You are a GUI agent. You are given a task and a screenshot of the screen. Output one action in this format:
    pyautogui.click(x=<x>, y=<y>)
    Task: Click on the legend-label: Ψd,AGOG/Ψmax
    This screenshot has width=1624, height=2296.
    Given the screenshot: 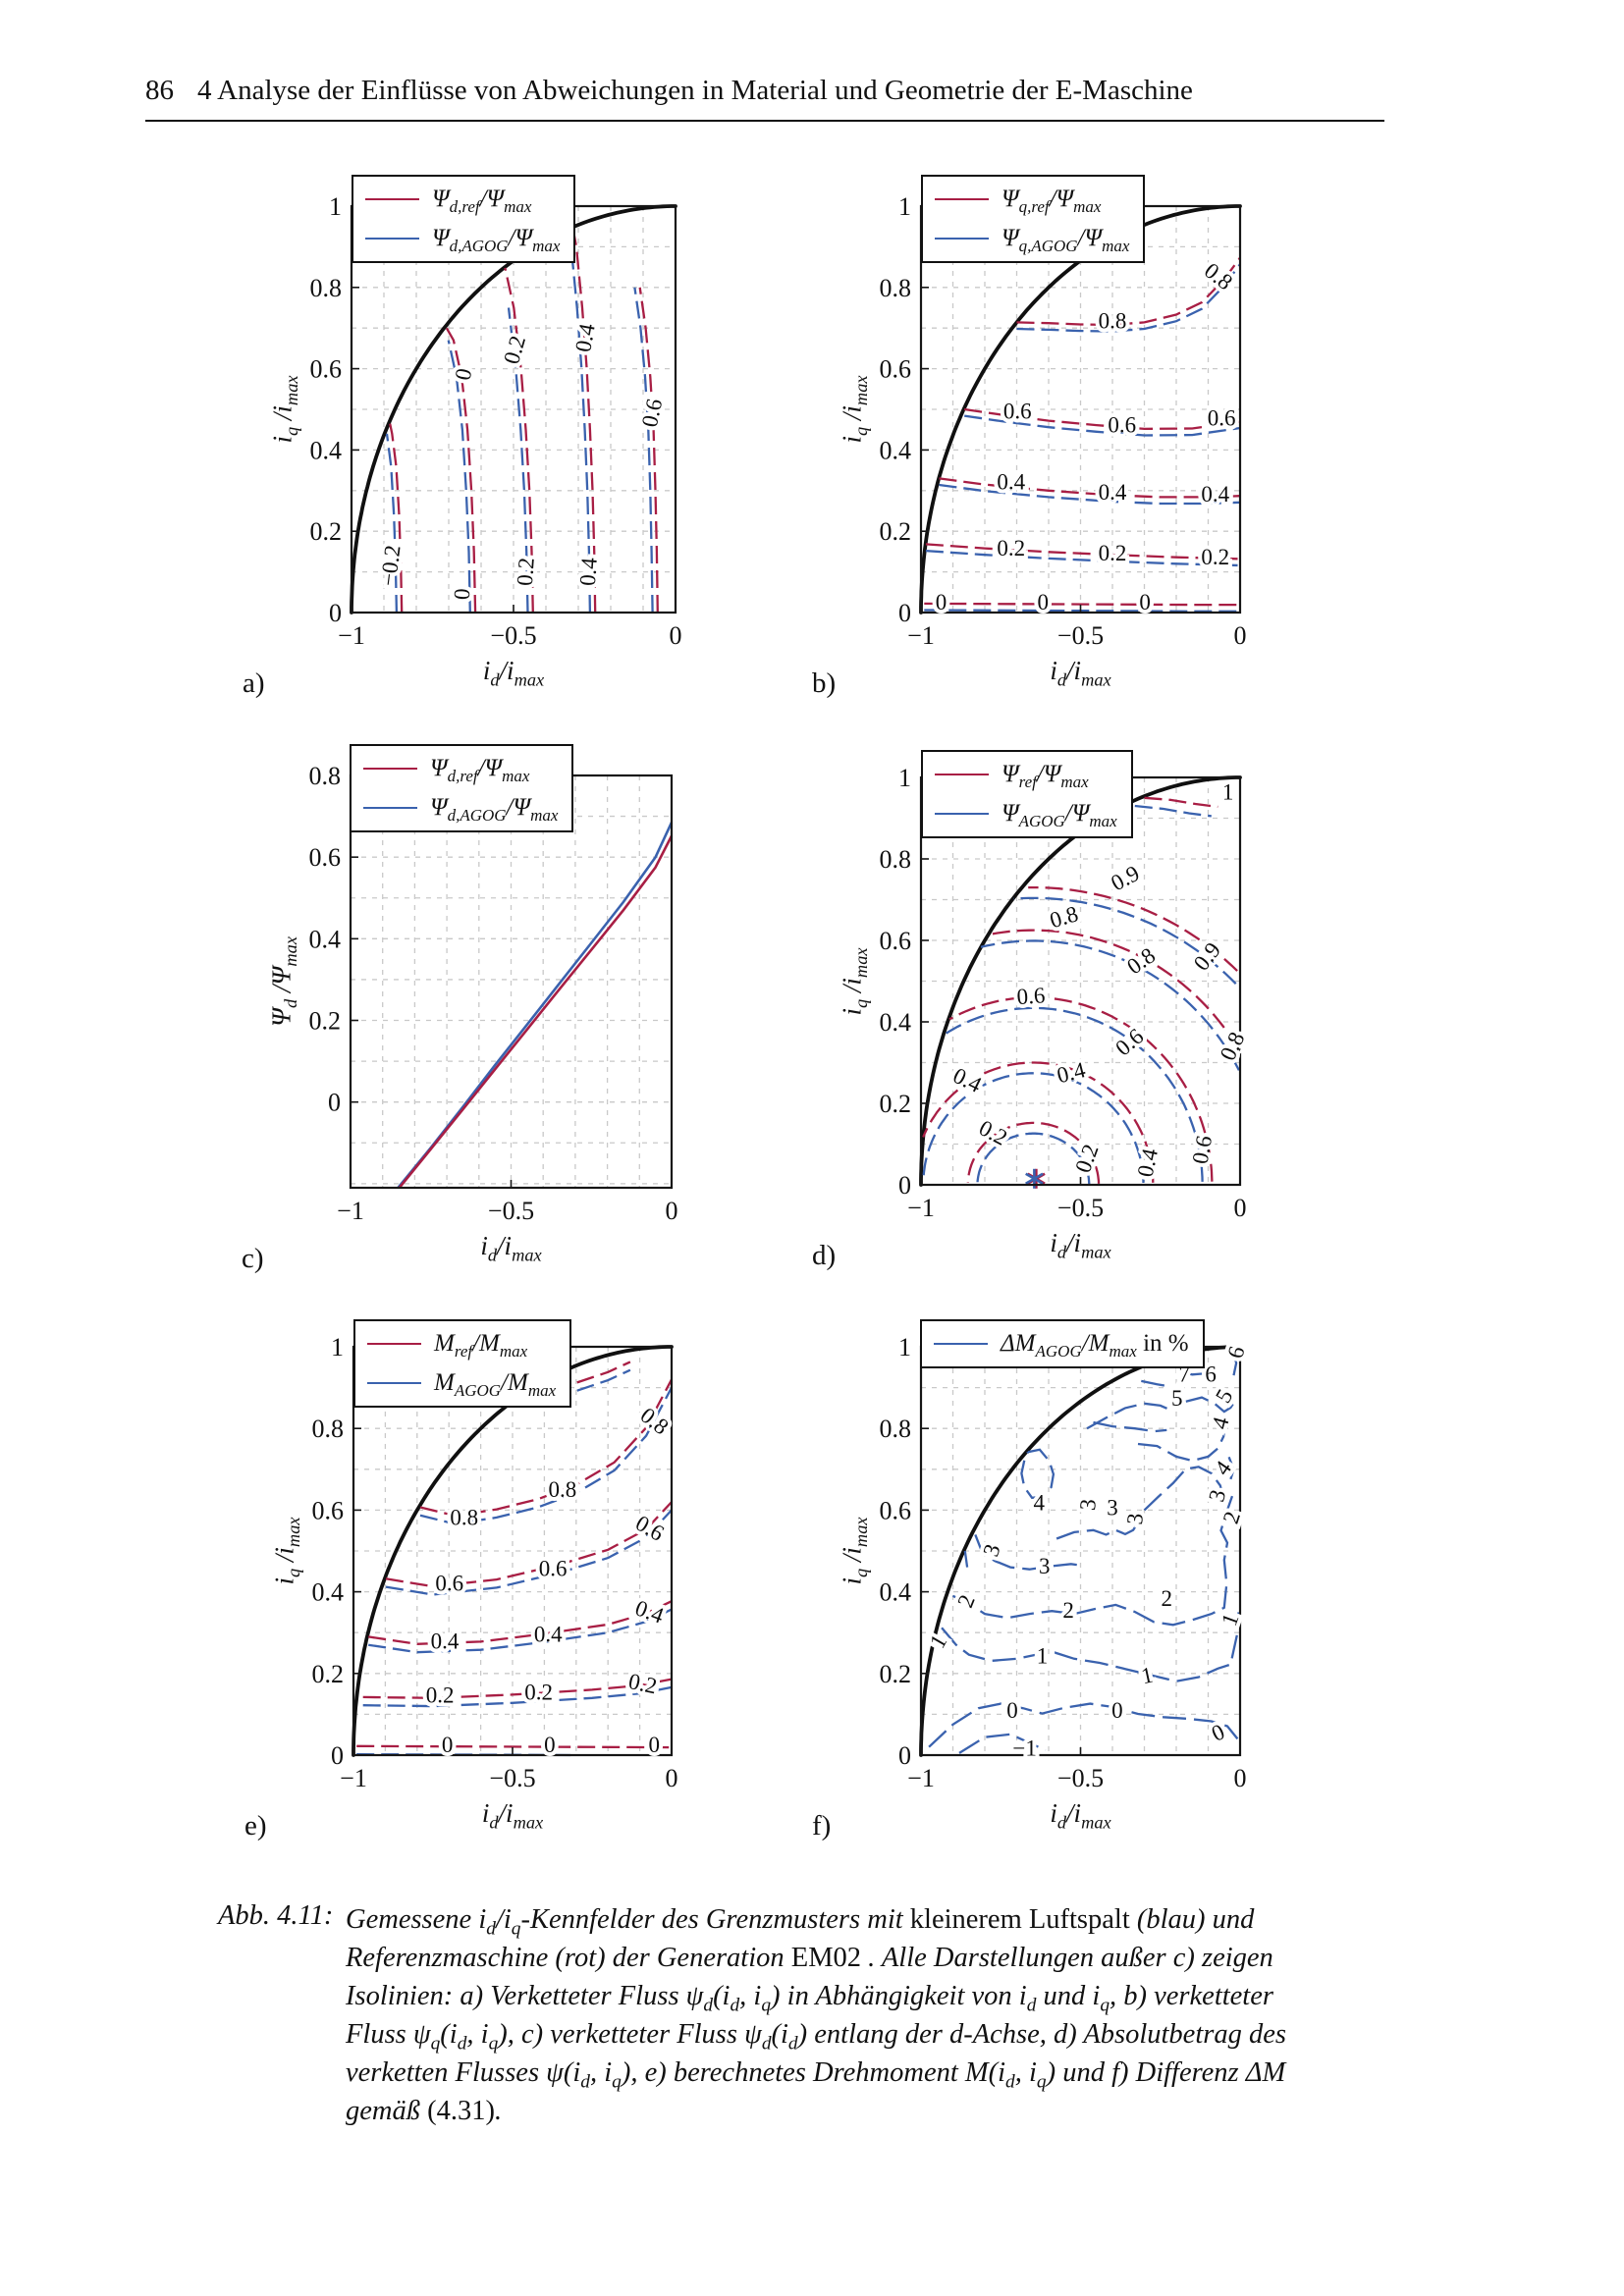 What is the action you would take?
    pyautogui.click(x=496, y=240)
    